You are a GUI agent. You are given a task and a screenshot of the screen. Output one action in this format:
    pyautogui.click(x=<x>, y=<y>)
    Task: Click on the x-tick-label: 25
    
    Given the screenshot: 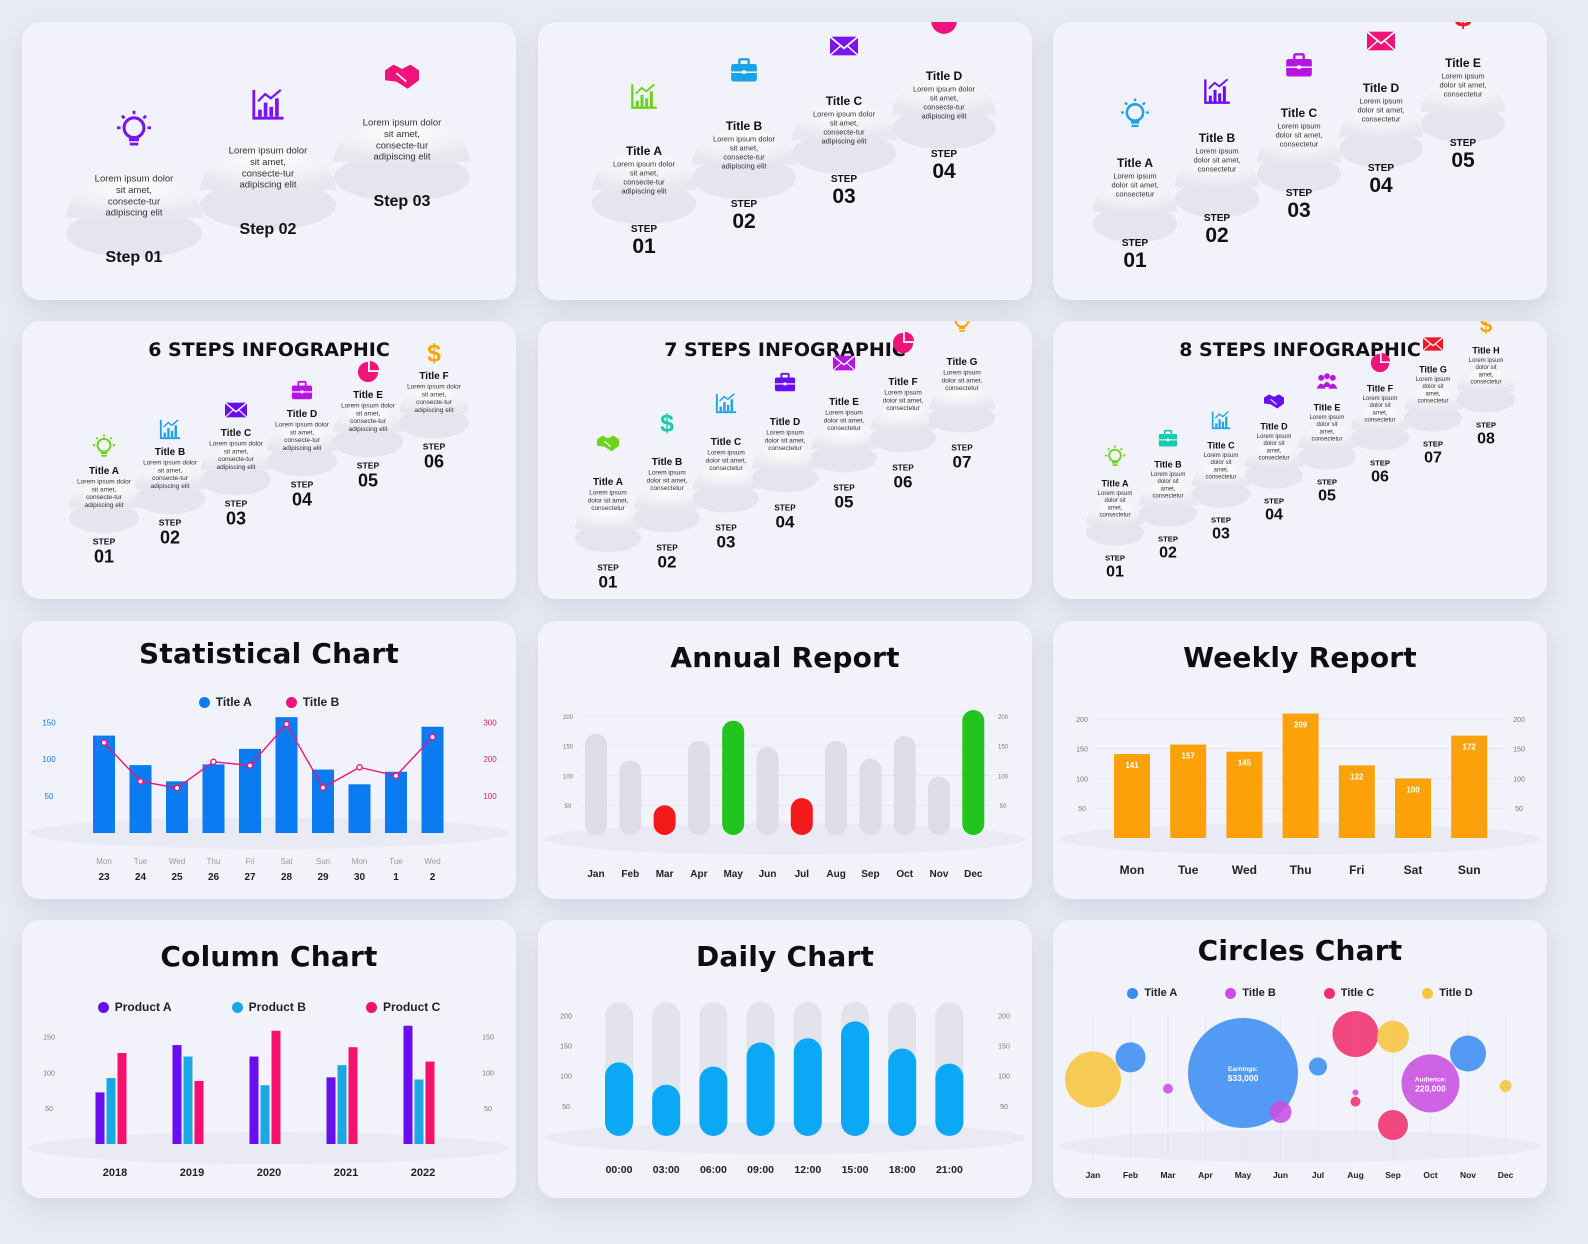 What is the action you would take?
    pyautogui.click(x=177, y=877)
    